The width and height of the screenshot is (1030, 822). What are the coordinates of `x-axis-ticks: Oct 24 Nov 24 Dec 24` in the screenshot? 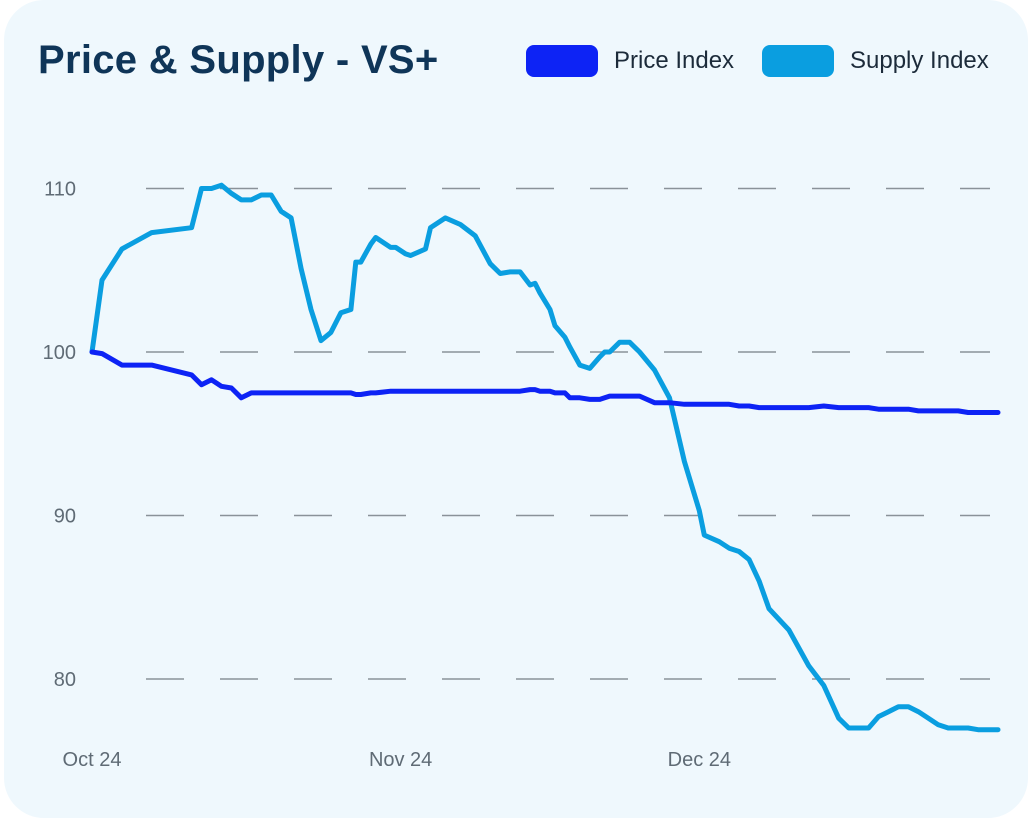 It's located at (397, 760).